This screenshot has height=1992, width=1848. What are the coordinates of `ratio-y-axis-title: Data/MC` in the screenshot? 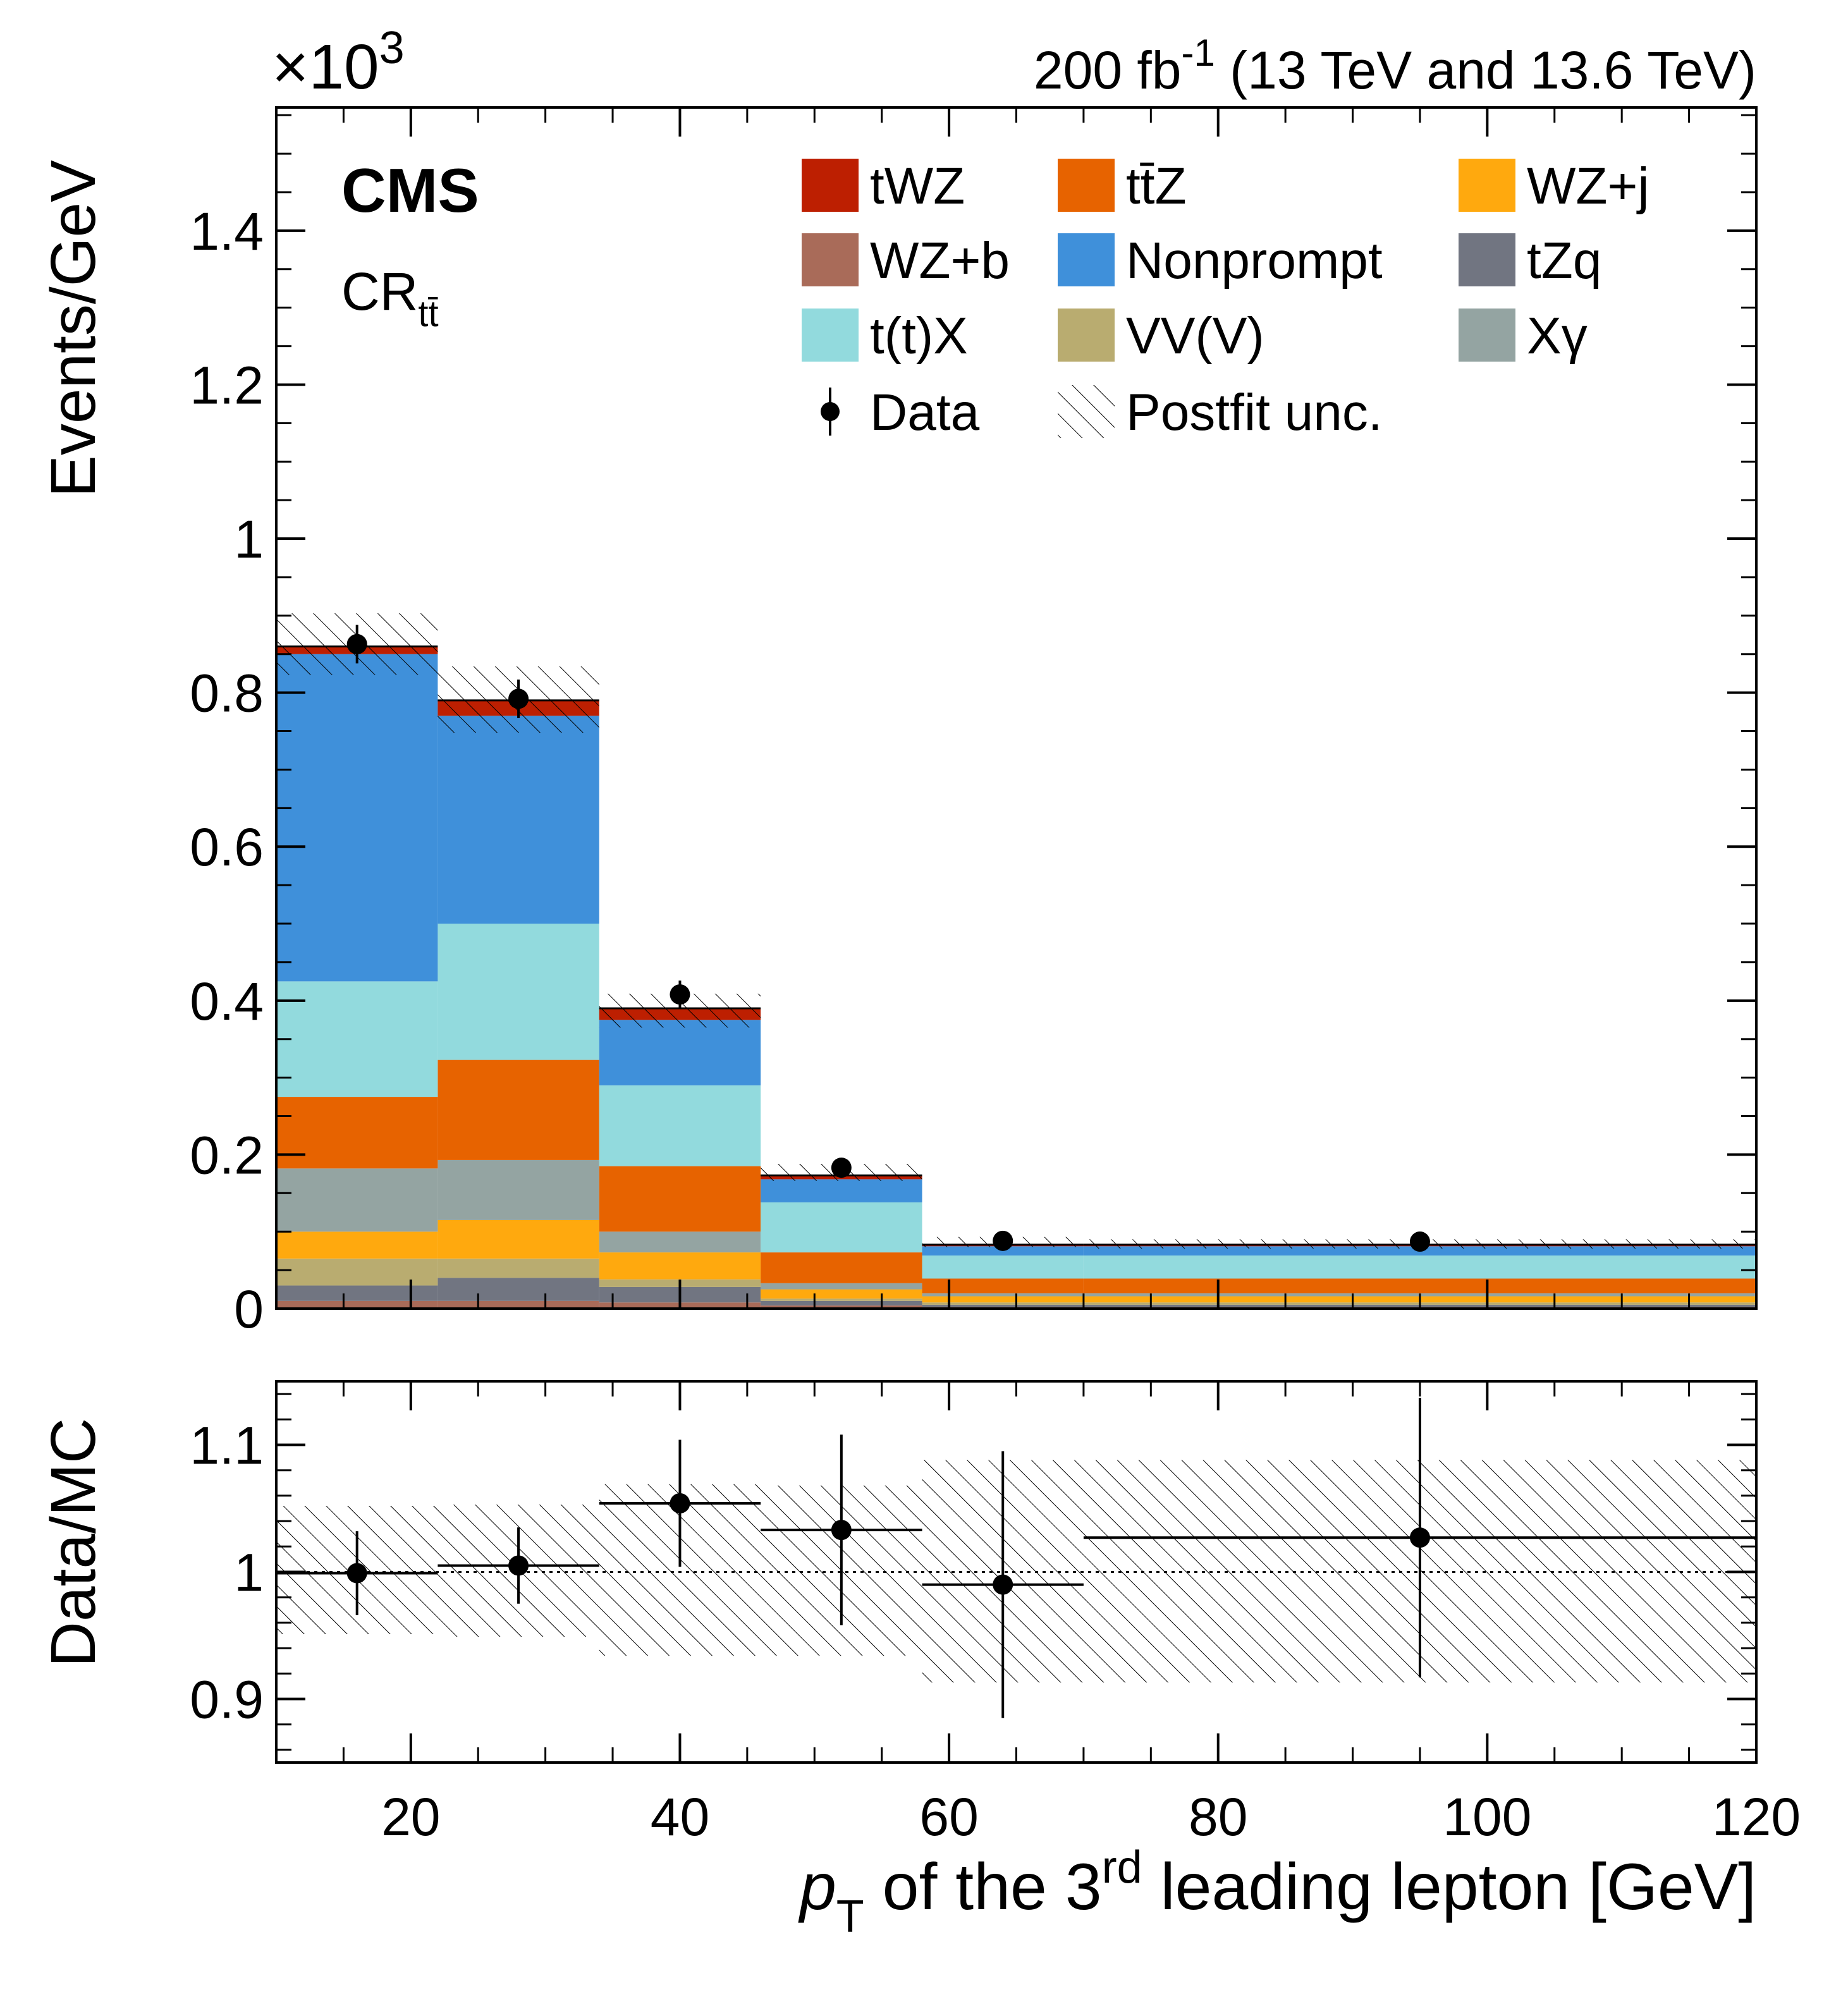 It's located at (73, 1543).